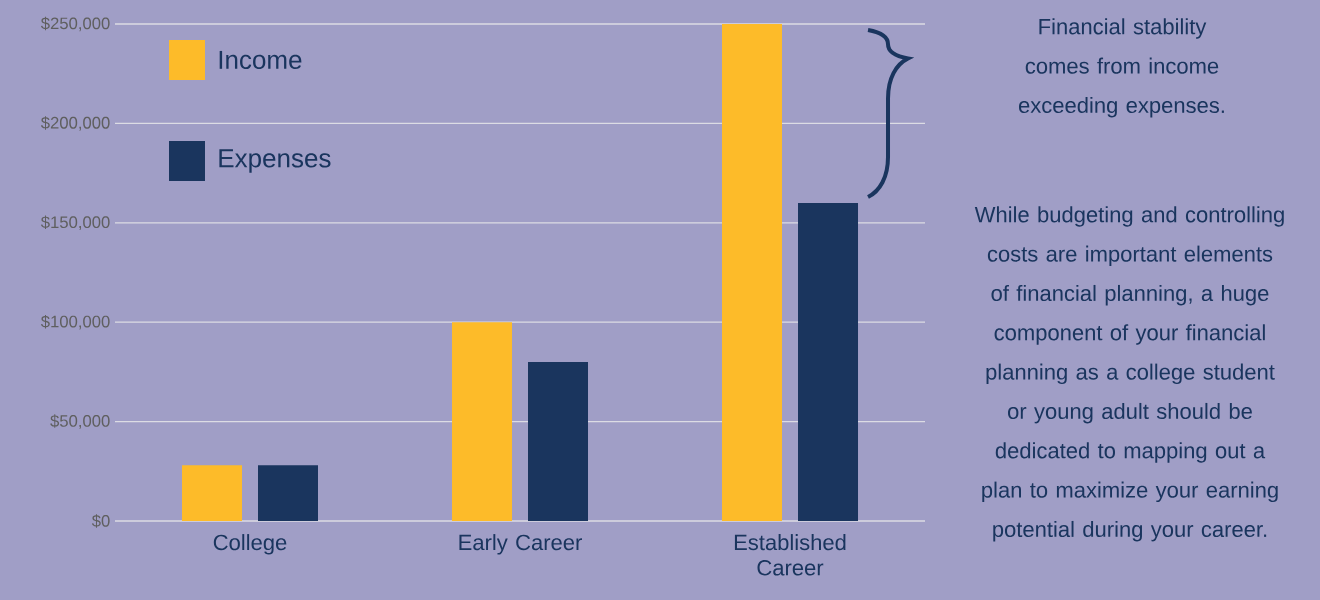 The height and width of the screenshot is (600, 1320). What do you see at coordinates (1121, 68) in the screenshot?
I see `text: Financial stability comes from income exceeding expenses.` at bounding box center [1121, 68].